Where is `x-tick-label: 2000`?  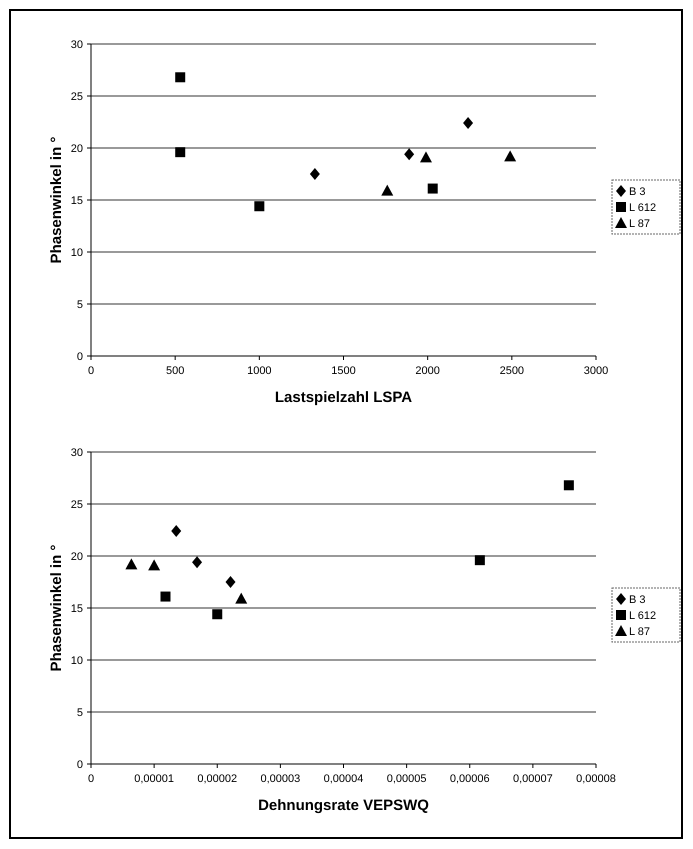
x-tick-label: 2000 is located at coordinates (427, 371).